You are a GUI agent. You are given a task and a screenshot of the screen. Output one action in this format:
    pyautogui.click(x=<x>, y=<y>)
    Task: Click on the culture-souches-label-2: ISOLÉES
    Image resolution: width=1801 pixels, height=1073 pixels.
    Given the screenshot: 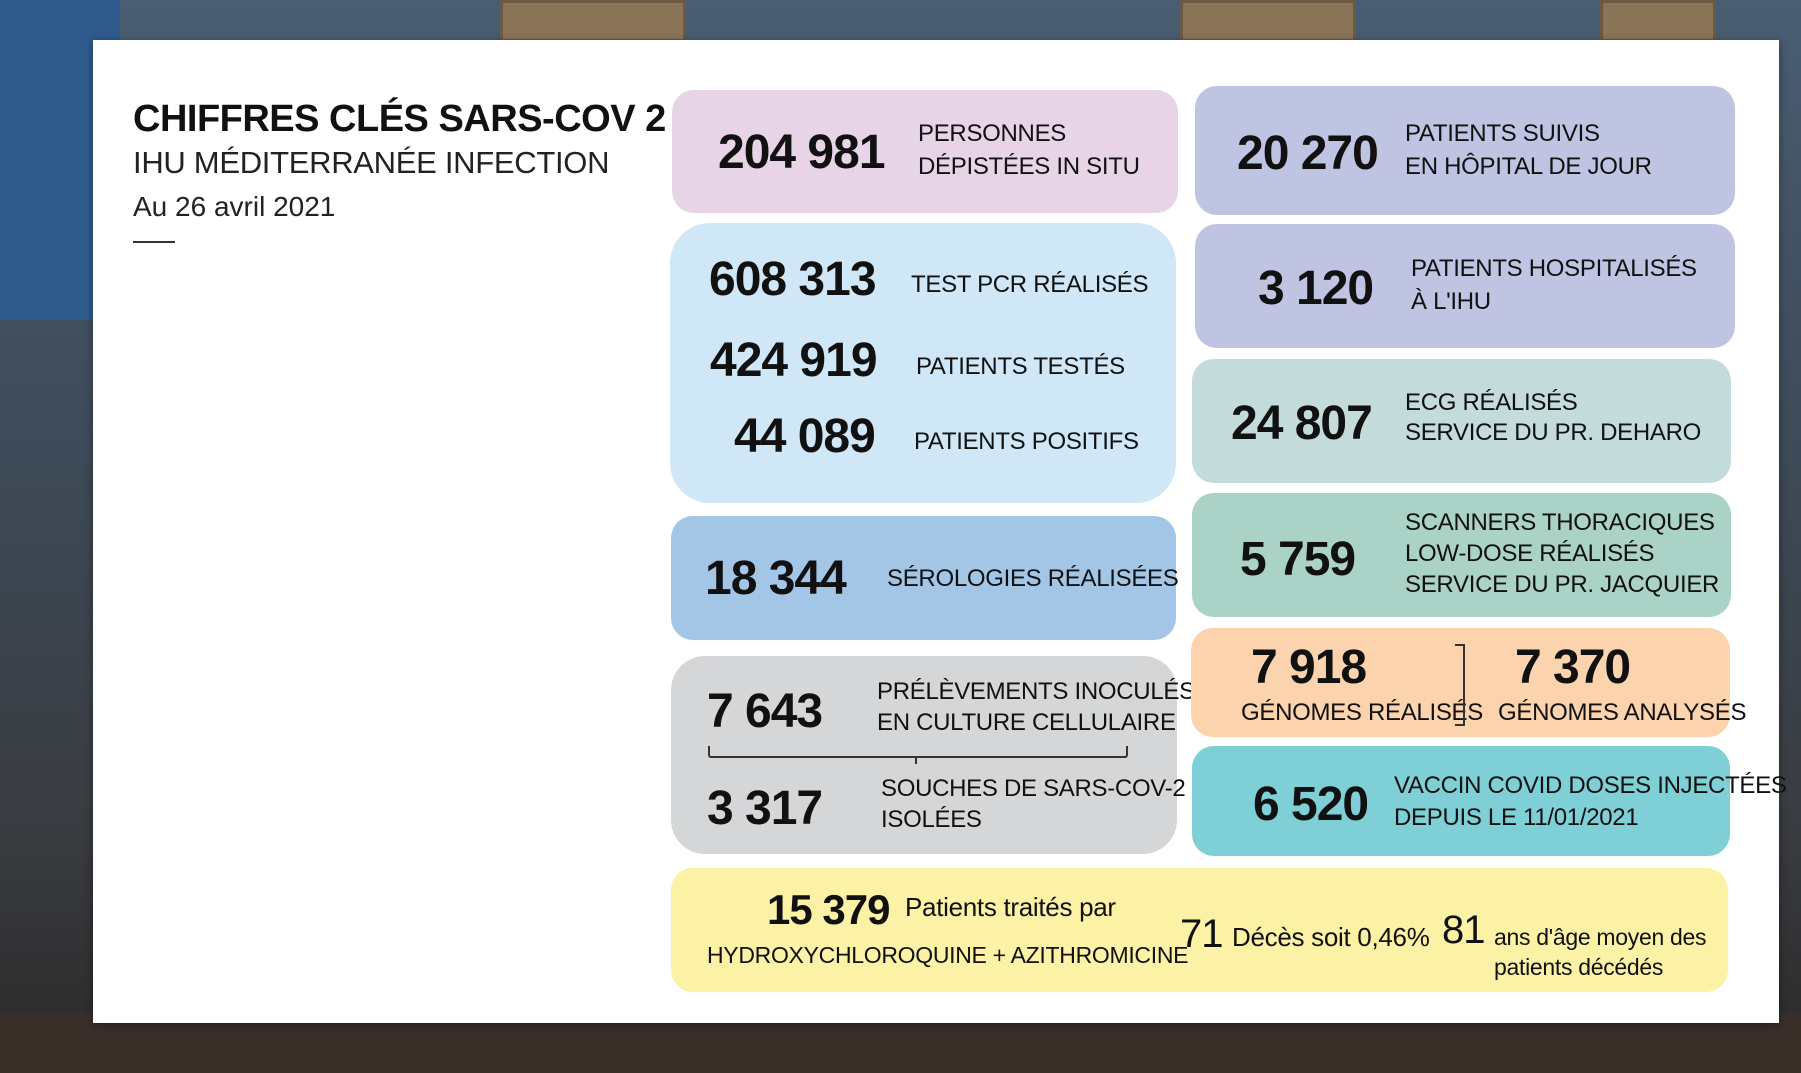 What is the action you would take?
    pyautogui.click(x=931, y=819)
    